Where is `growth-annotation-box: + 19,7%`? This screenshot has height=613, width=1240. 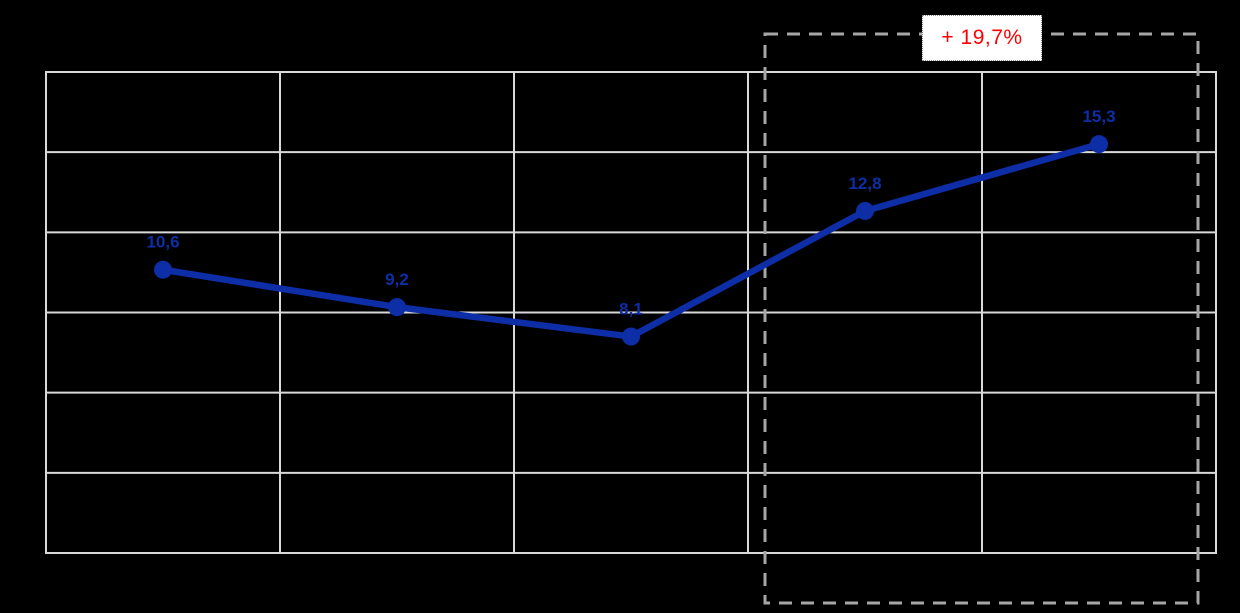 growth-annotation-box: + 19,7% is located at coordinates (982, 38).